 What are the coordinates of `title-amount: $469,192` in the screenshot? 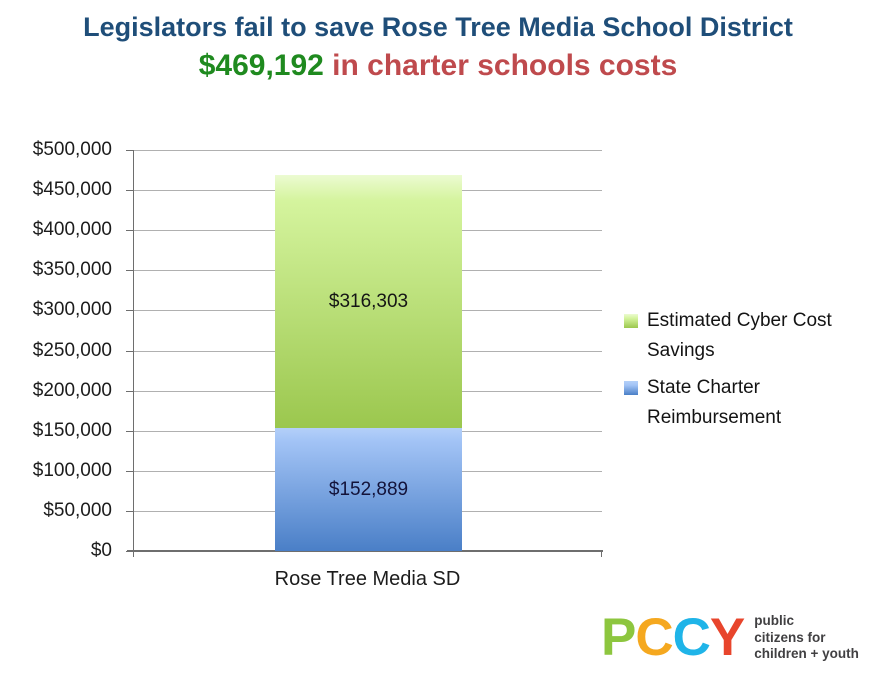 It's located at (261, 65).